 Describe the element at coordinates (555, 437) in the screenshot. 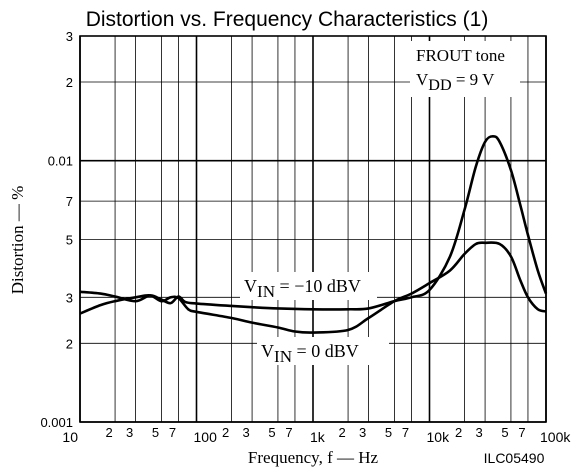

I see `x-tick-label-major: 100k` at that location.